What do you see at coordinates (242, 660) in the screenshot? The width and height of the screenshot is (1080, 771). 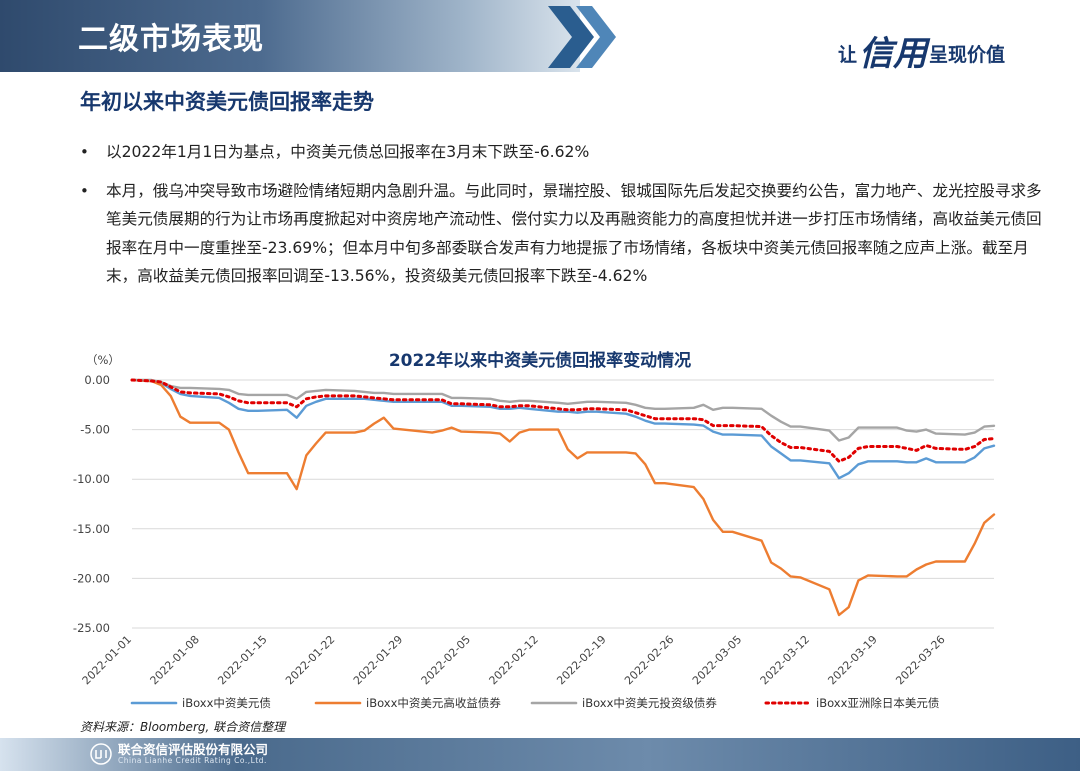 I see `x-tick-label: 2022-01-15` at bounding box center [242, 660].